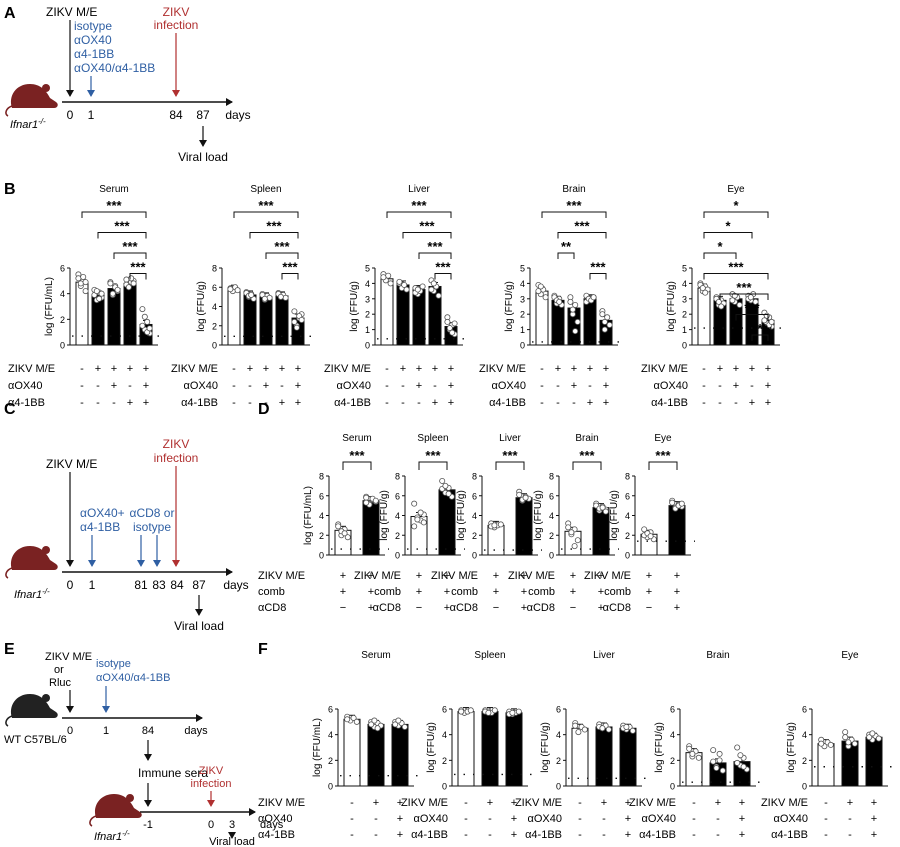 Image resolution: width=900 pixels, height=847 pixels. Describe the element at coordinates (232, 841) in the screenshot. I see `timeline-e-readout: Viral load` at that location.